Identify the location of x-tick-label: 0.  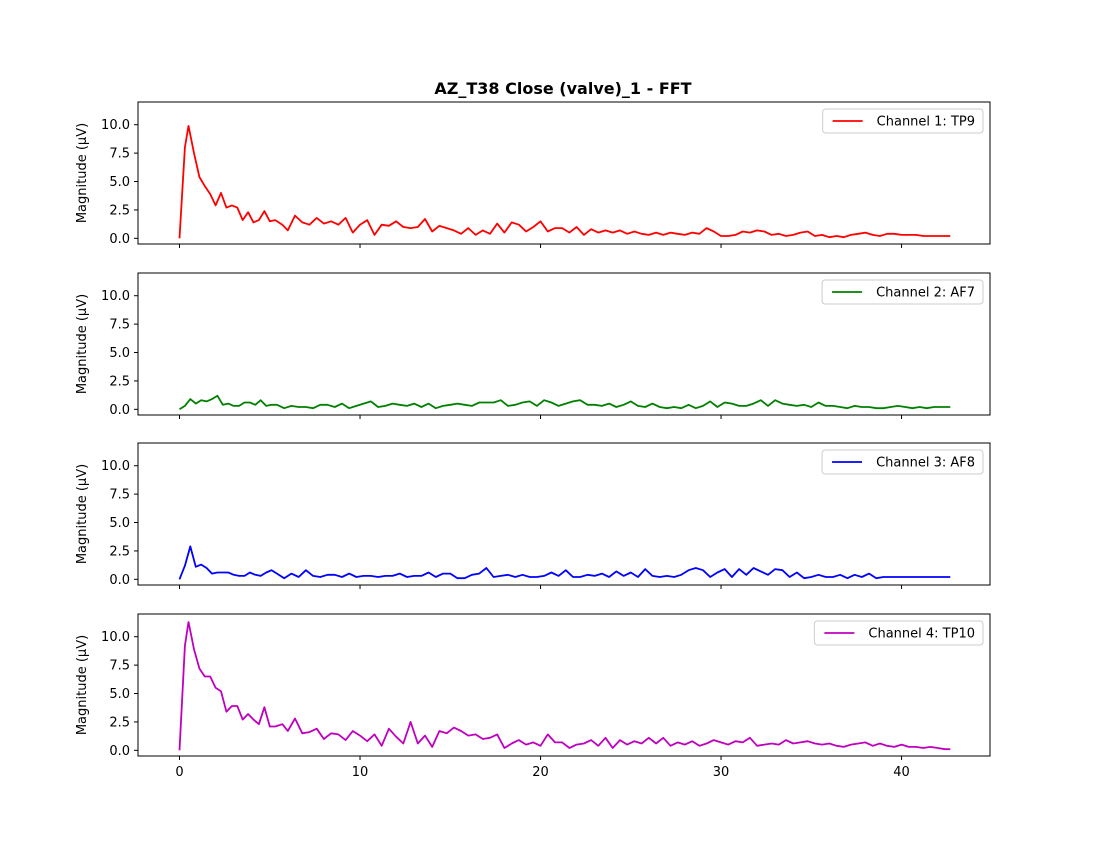
(179, 772).